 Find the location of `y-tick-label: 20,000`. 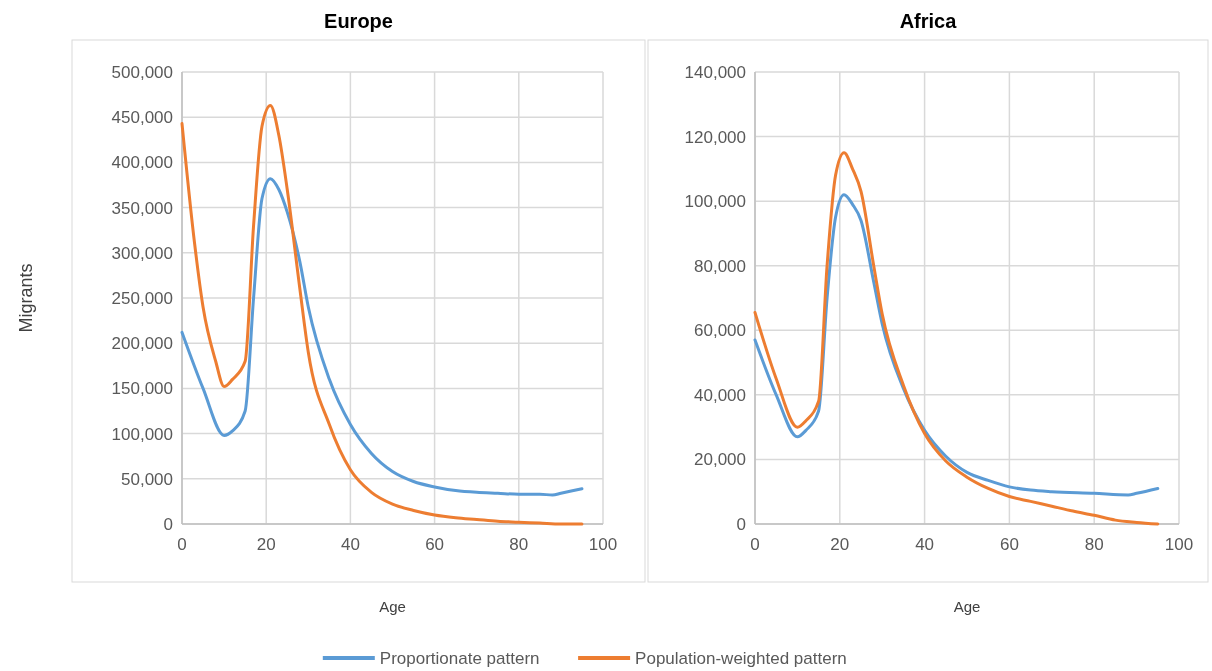

y-tick-label: 20,000 is located at coordinates (720, 460).